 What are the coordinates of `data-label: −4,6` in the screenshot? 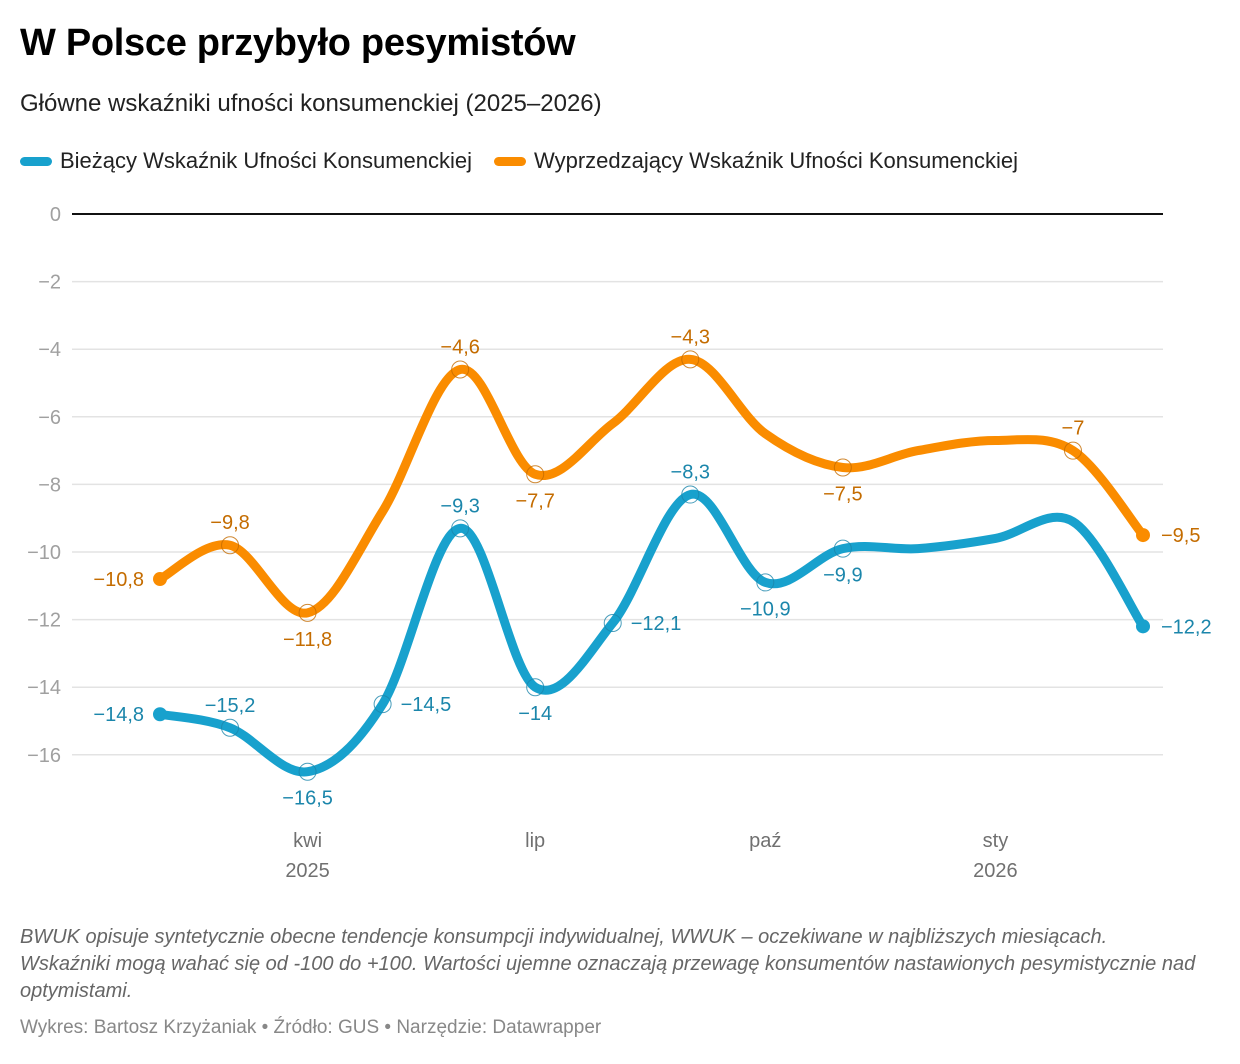 It's located at (459, 347).